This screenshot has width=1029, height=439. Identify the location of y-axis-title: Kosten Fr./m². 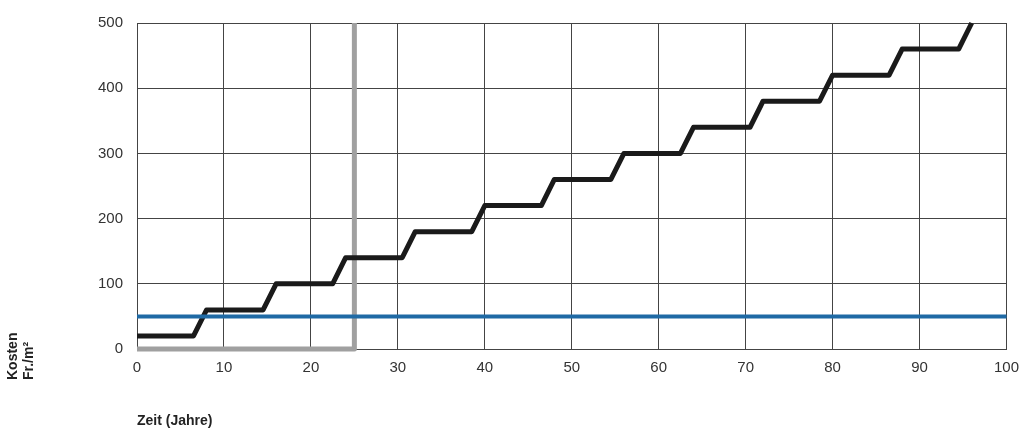
(20, 356).